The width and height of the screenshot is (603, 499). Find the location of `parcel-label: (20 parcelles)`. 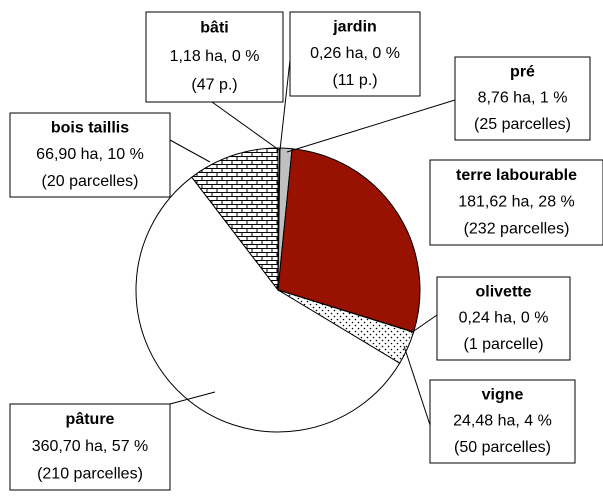

parcel-label: (20 parcelles) is located at coordinates (90, 181).